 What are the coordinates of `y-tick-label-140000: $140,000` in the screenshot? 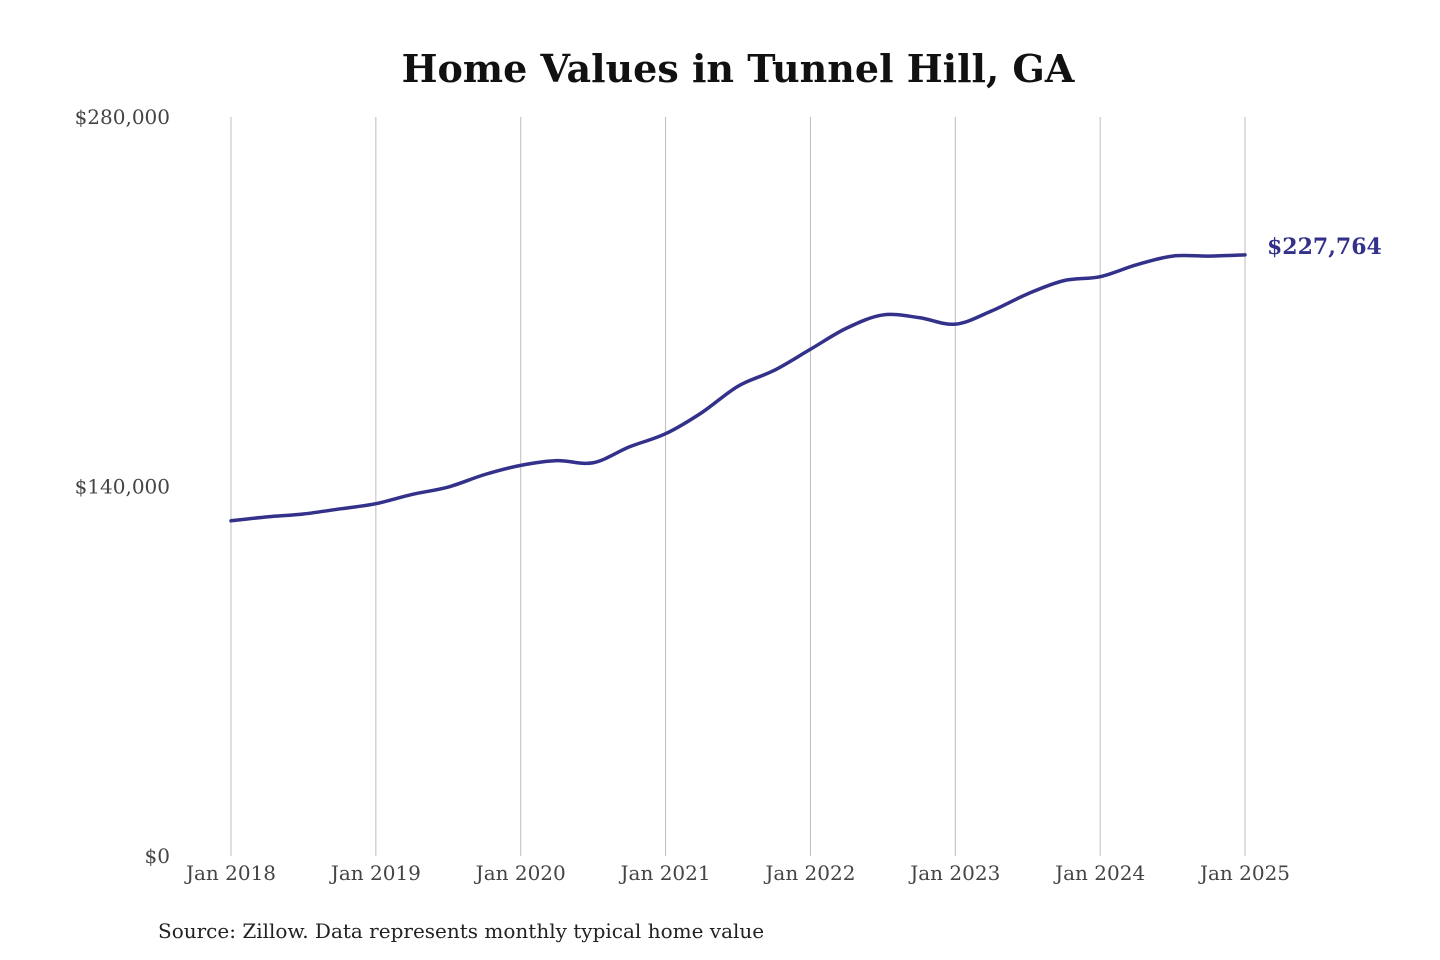 It's located at (122, 487).